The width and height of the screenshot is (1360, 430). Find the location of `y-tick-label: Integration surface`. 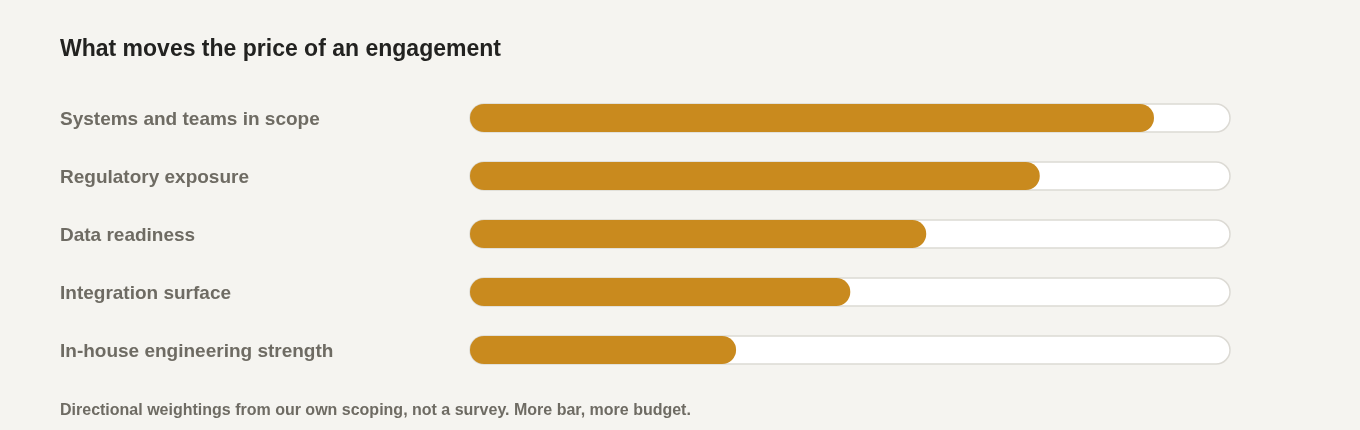

y-tick-label: Integration surface is located at coordinates (146, 292).